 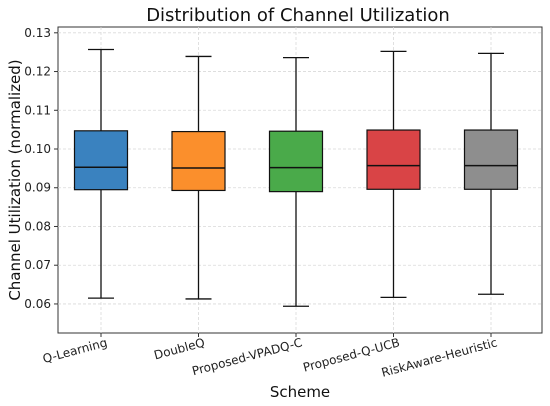 I want to click on y-tick-label: 0.11, so click(x=37, y=110).